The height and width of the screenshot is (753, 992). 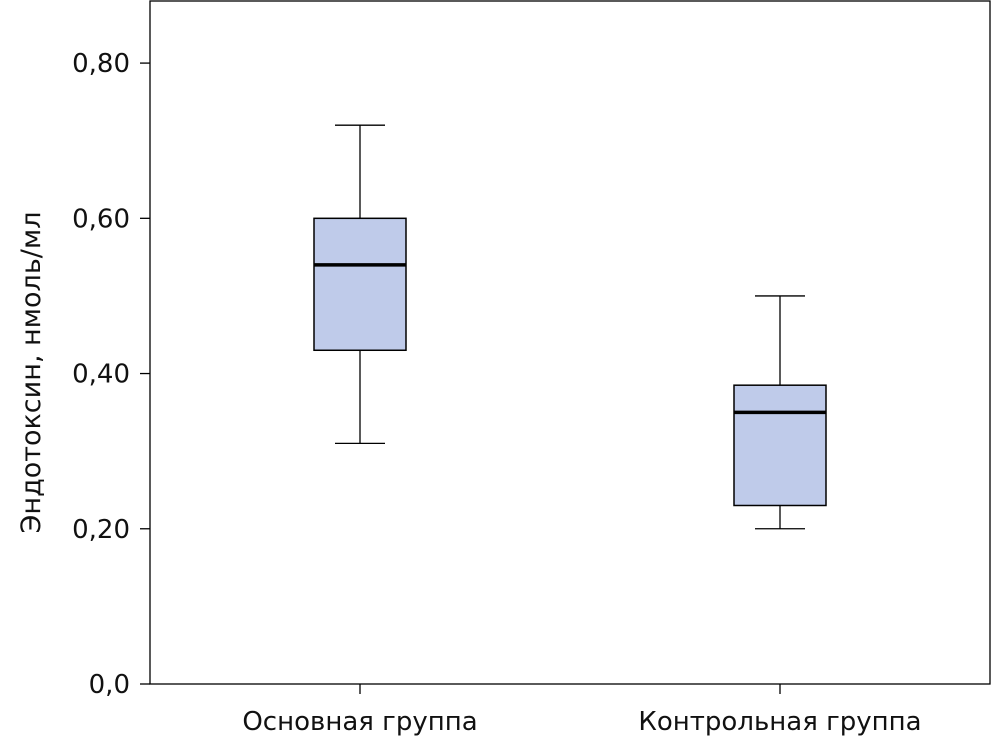 I want to click on y-tick-label: 0,80, so click(x=101, y=64).